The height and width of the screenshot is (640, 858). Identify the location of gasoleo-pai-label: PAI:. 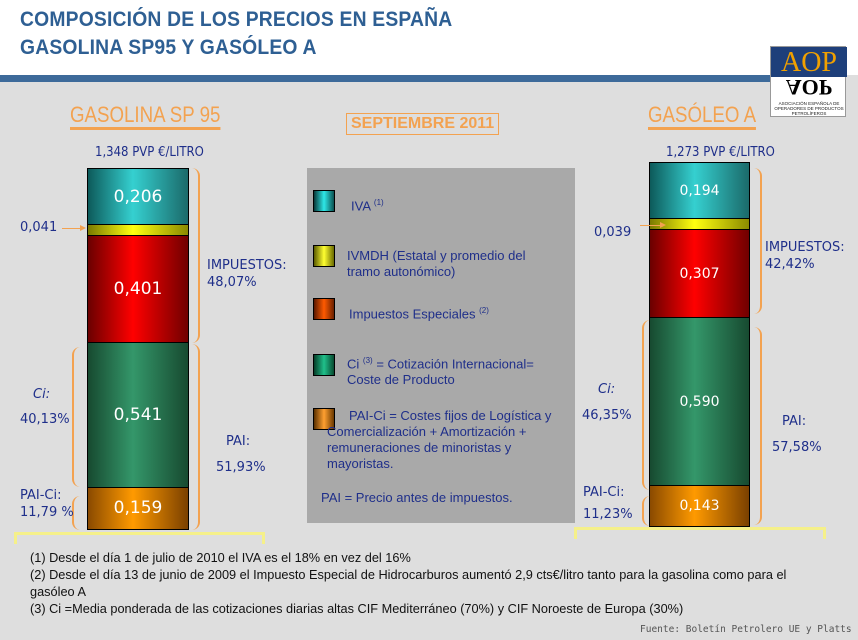
(794, 421).